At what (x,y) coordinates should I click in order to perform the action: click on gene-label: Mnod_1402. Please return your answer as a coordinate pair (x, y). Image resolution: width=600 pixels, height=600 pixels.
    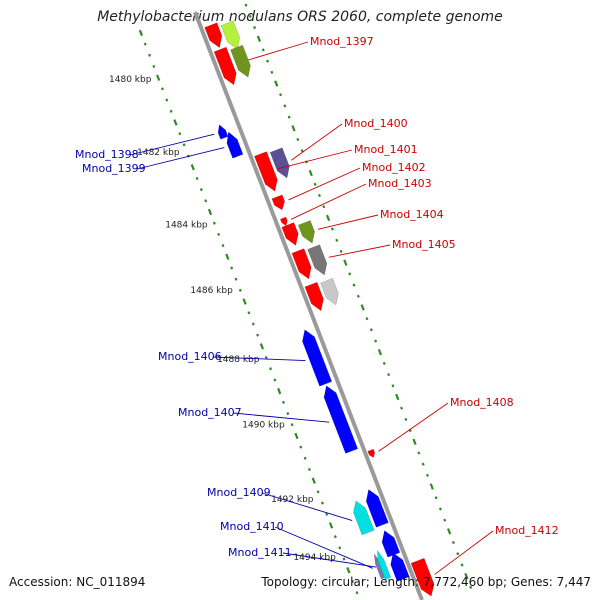
    Looking at the image, I should click on (394, 167).